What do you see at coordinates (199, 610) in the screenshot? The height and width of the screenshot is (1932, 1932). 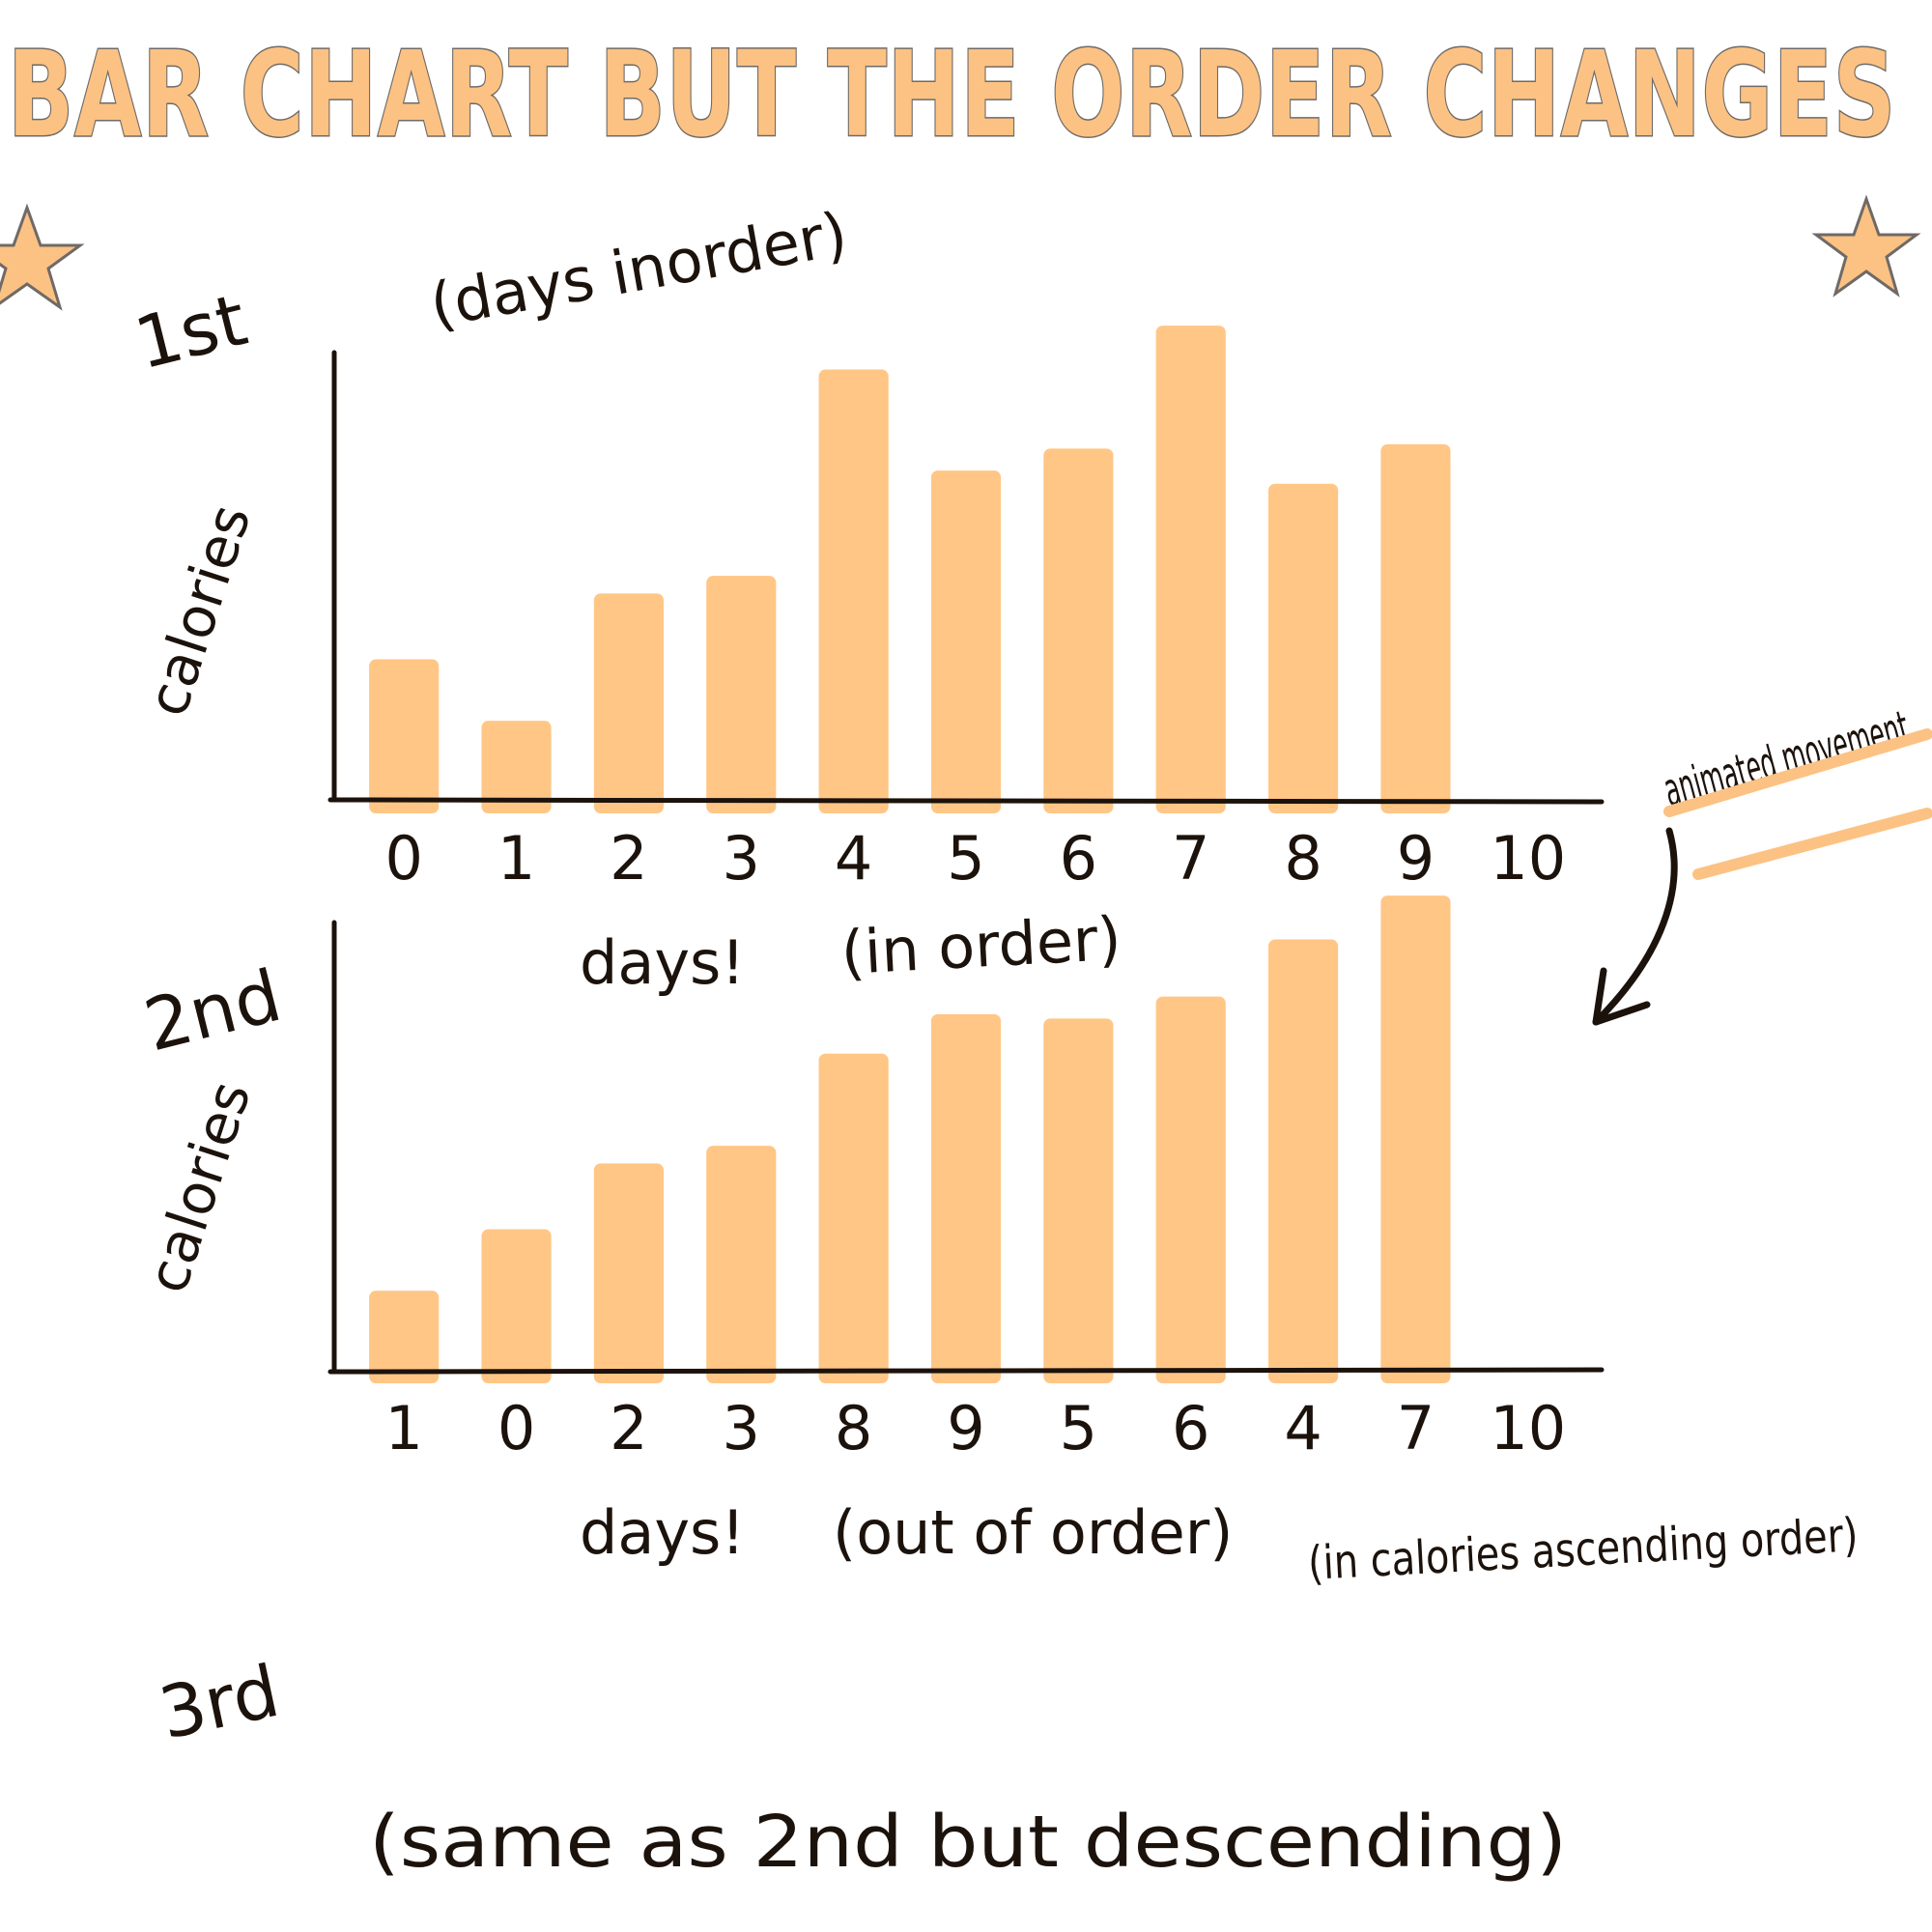 I see `chart-1-y-axis-label: calories` at bounding box center [199, 610].